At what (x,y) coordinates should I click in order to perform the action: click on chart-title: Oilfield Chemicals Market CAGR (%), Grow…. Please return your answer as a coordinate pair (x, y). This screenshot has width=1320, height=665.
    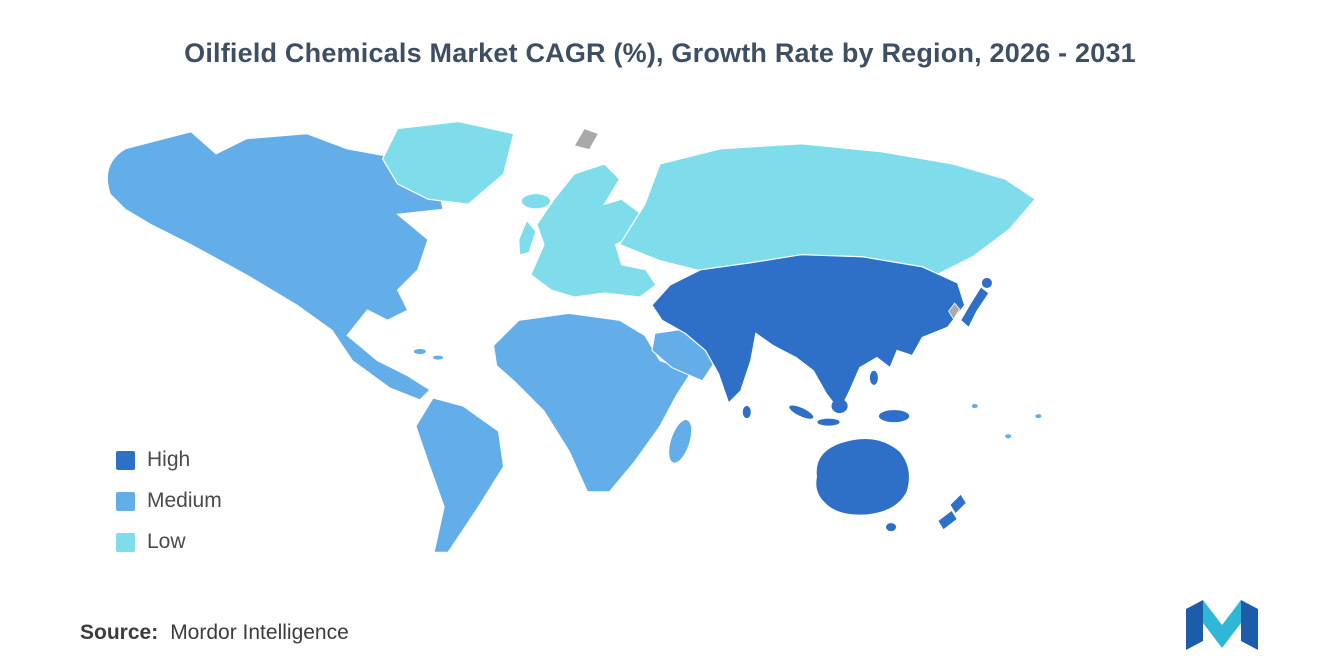
    Looking at the image, I should click on (660, 53).